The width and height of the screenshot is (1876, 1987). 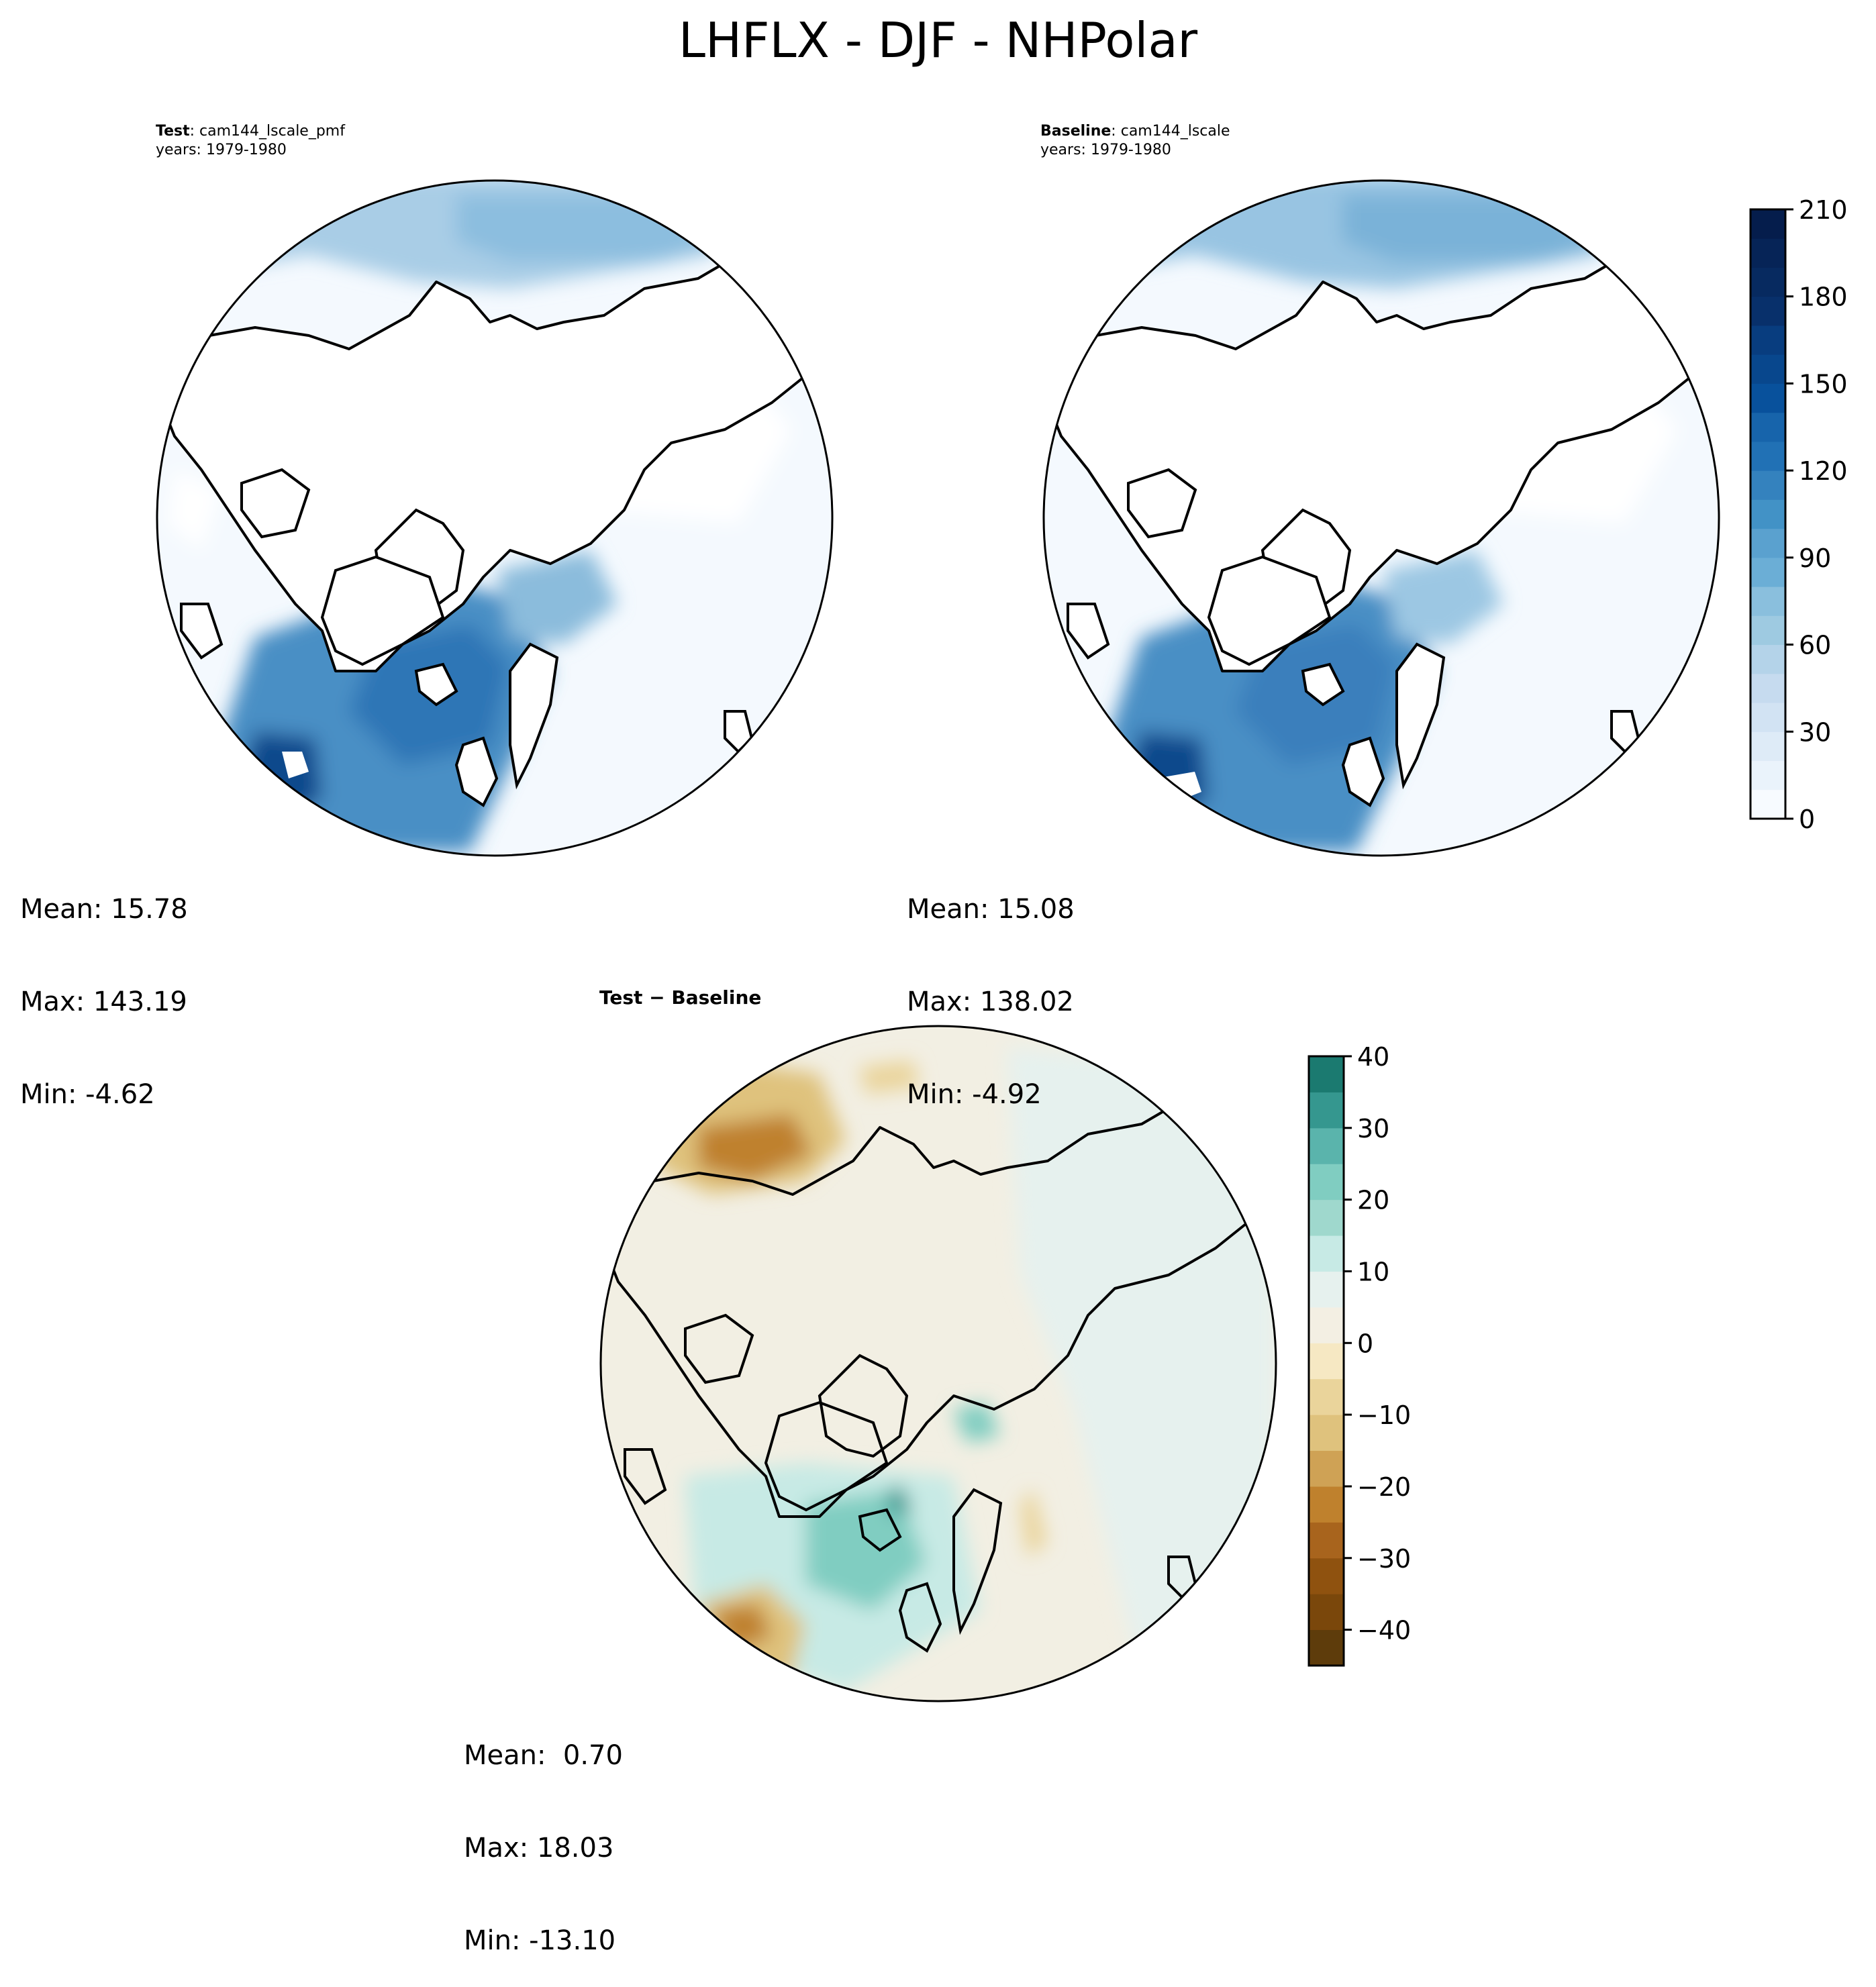 I want to click on main-colorbar-tick-label: 210, so click(x=1823, y=210).